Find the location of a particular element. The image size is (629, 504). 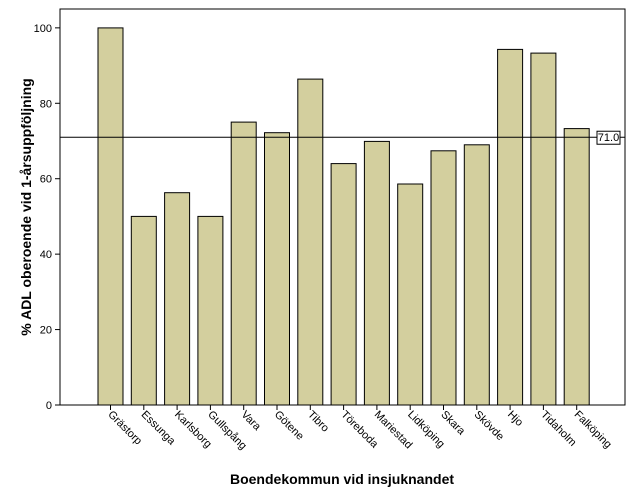

y-tick-label: 20 is located at coordinates (46, 331).